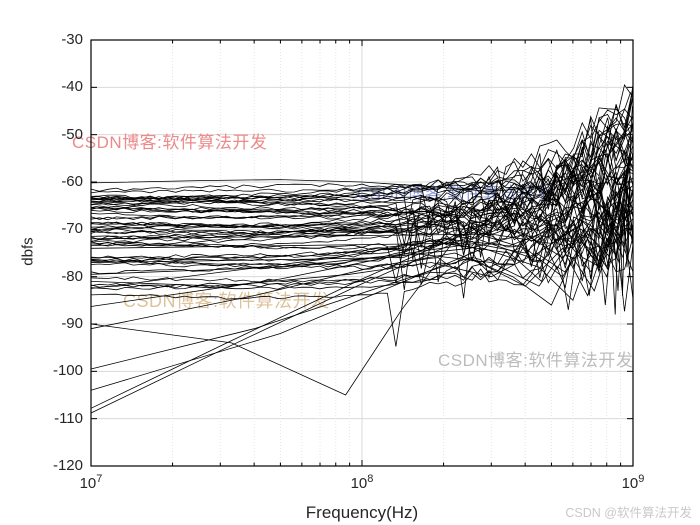 Image resolution: width=700 pixels, height=525 pixels. Describe the element at coordinates (72, 323) in the screenshot. I see `y-tick-label: -90` at that location.